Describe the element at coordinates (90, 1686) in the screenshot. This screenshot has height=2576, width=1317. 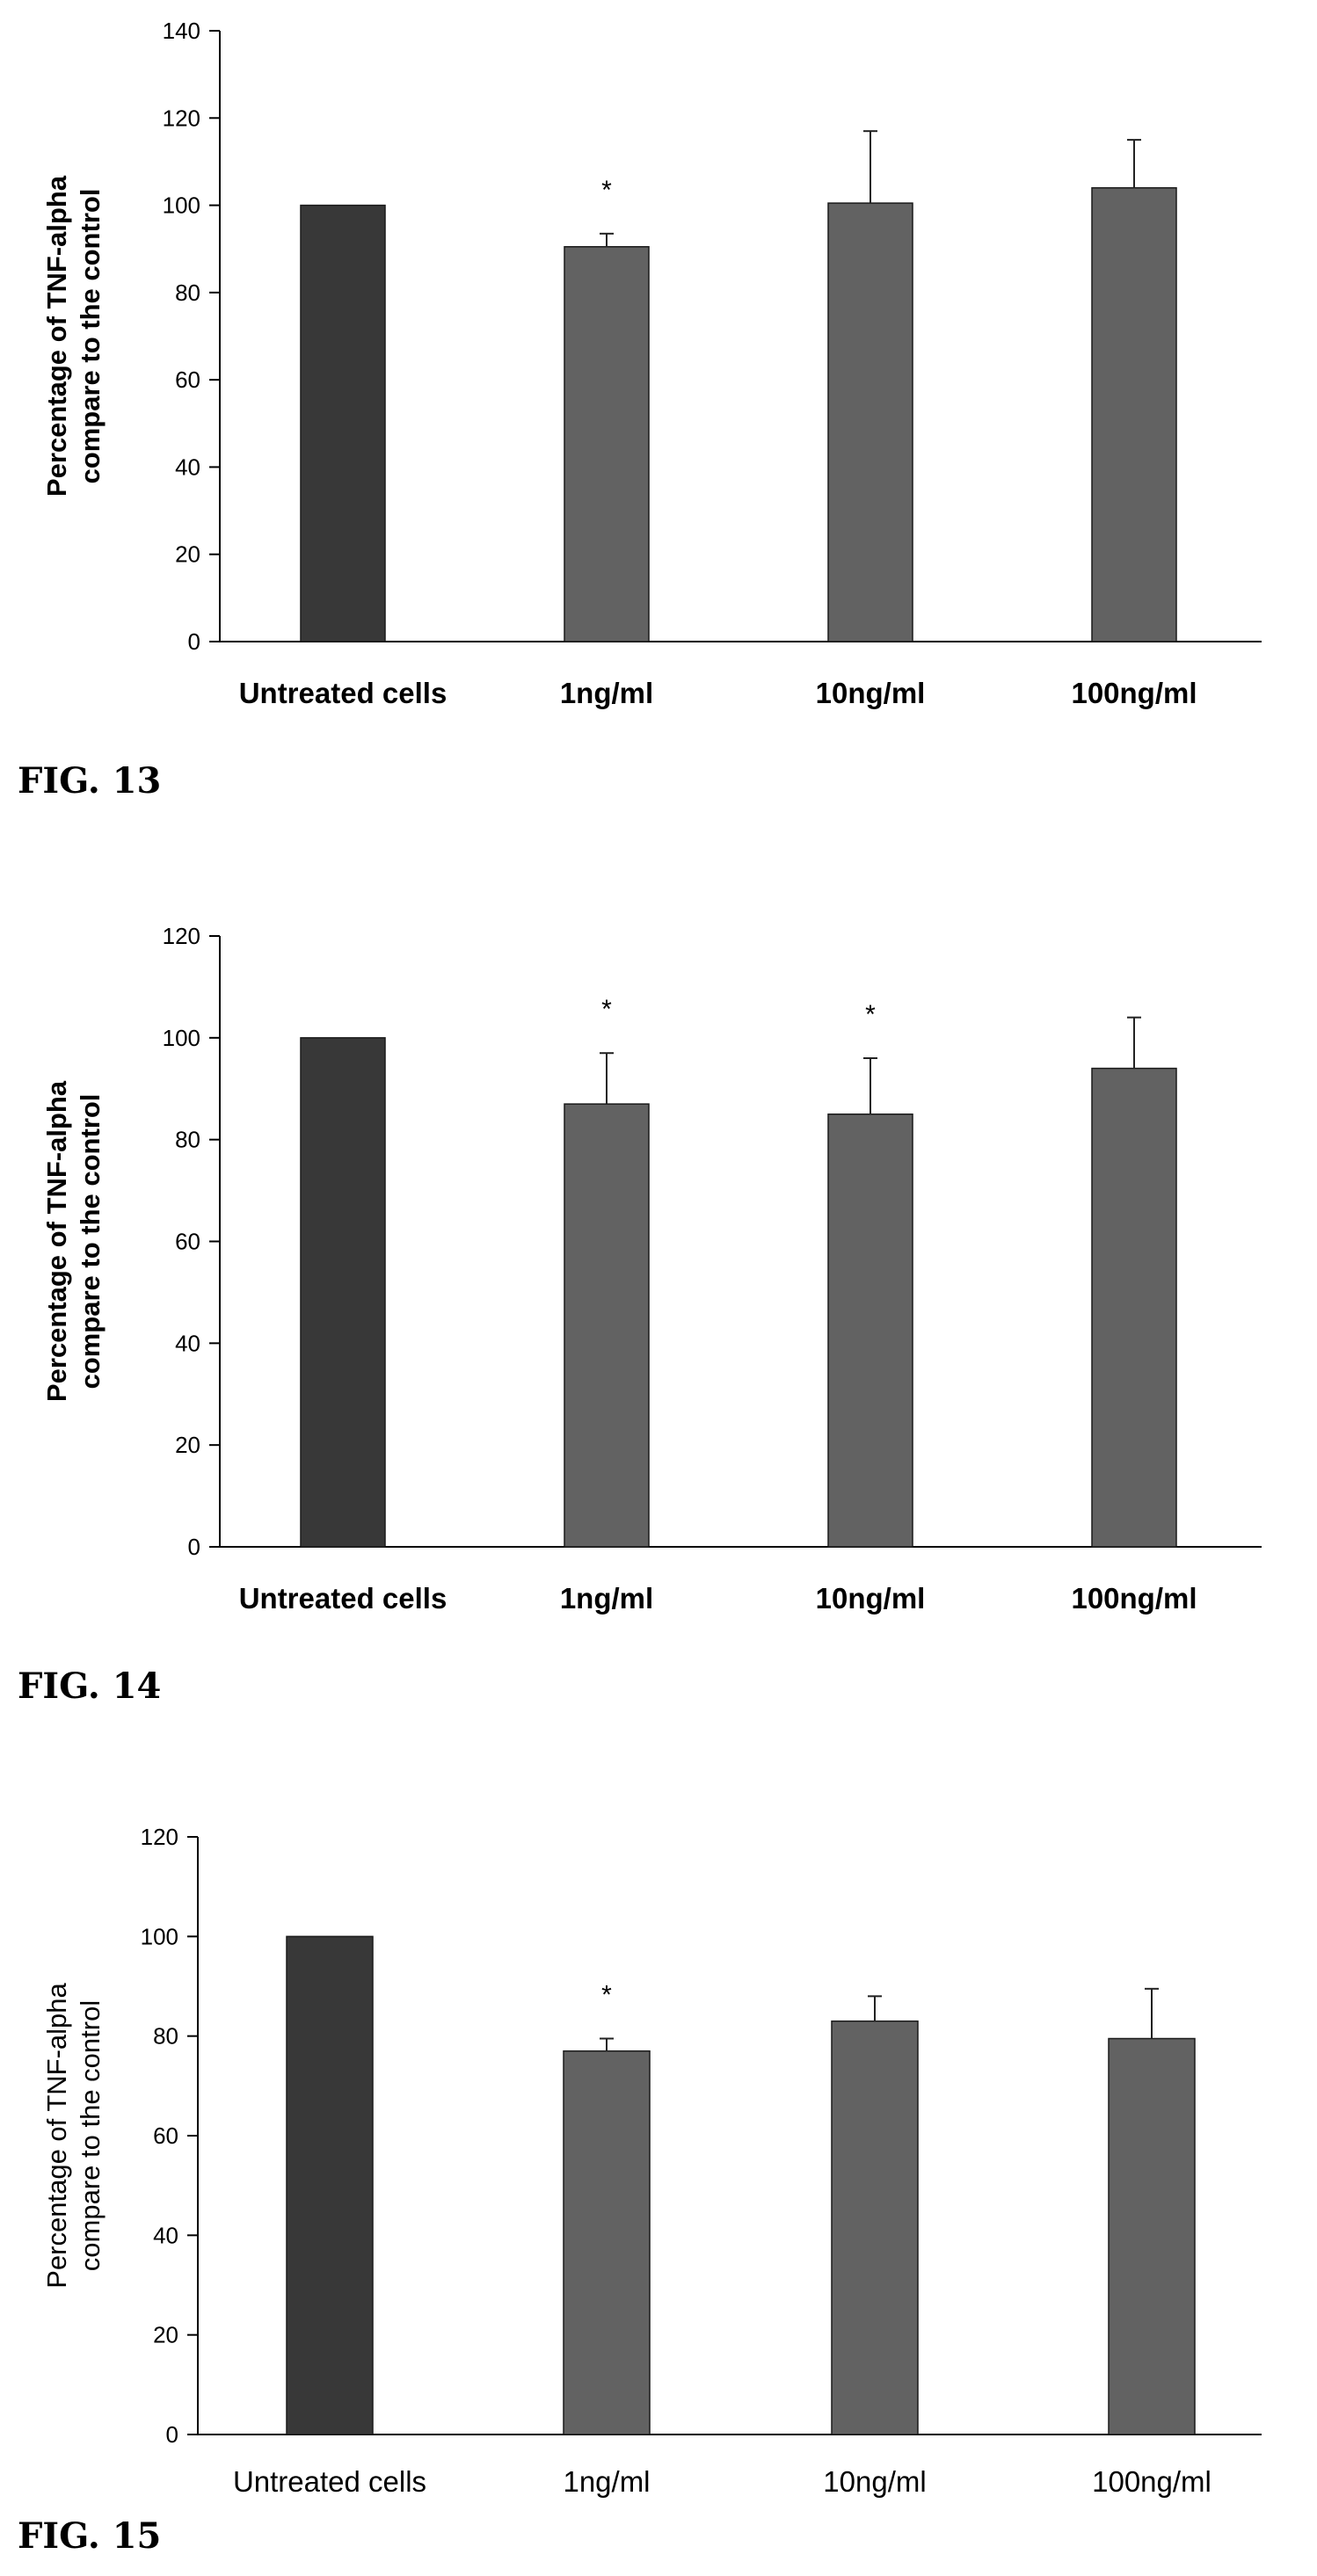
I see `figure-label: FIG. 14` at that location.